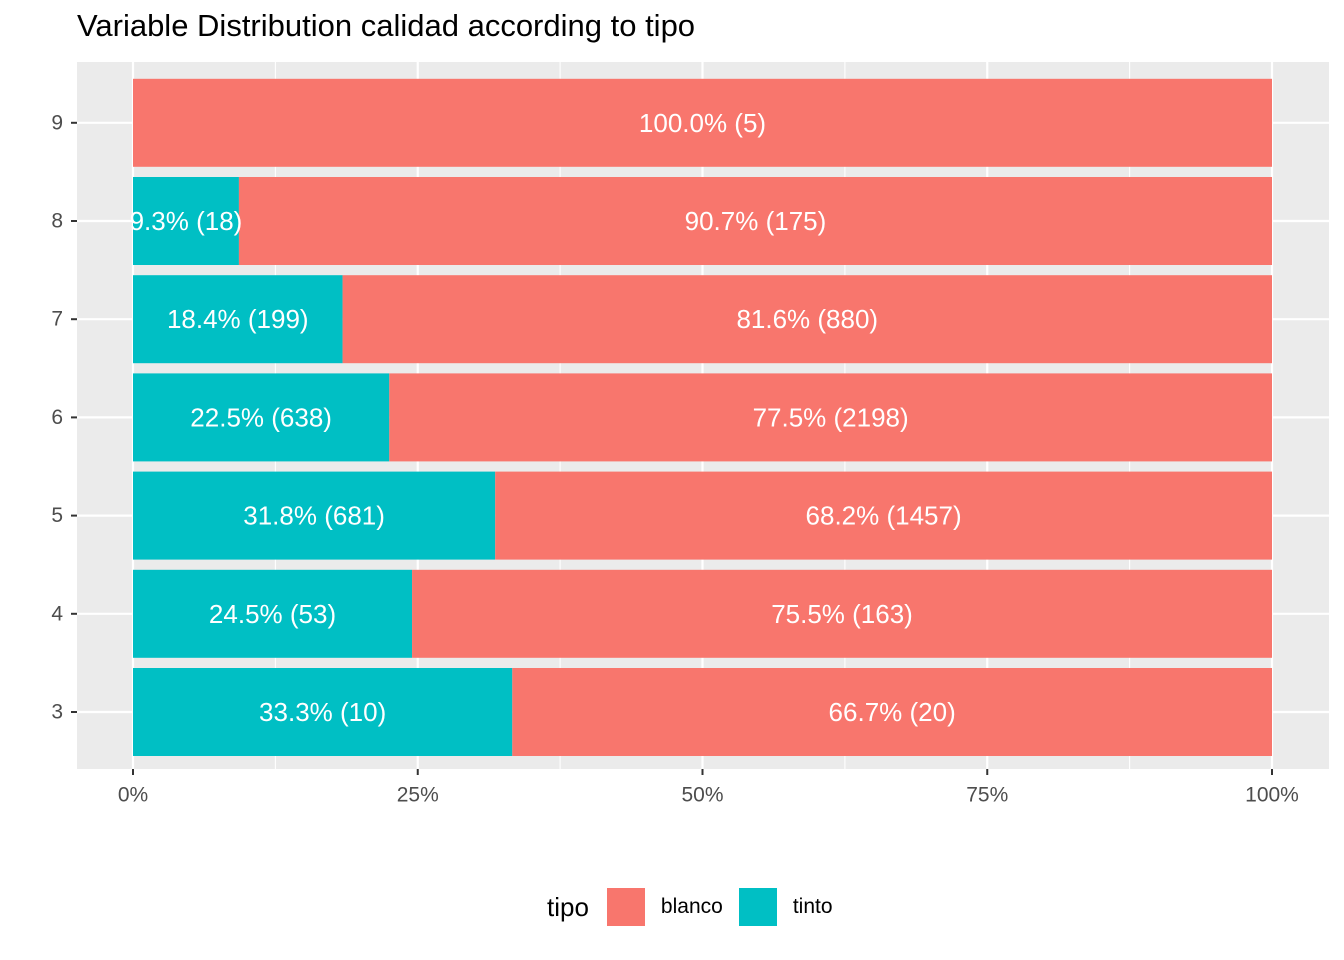  What do you see at coordinates (1272, 795) in the screenshot?
I see `x-tick-label: 100%` at bounding box center [1272, 795].